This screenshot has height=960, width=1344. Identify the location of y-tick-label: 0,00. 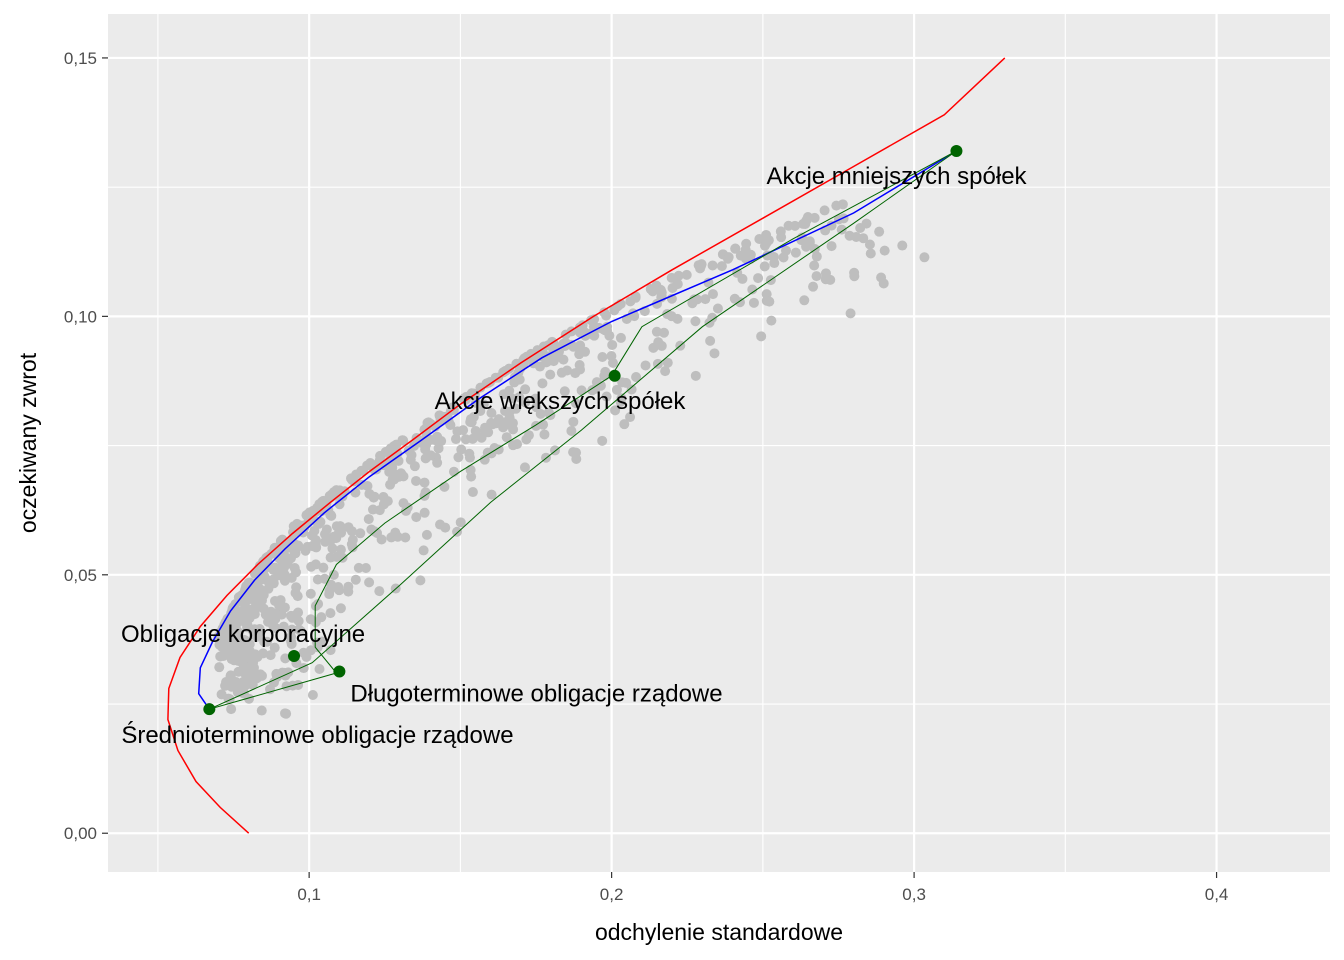
(80, 833).